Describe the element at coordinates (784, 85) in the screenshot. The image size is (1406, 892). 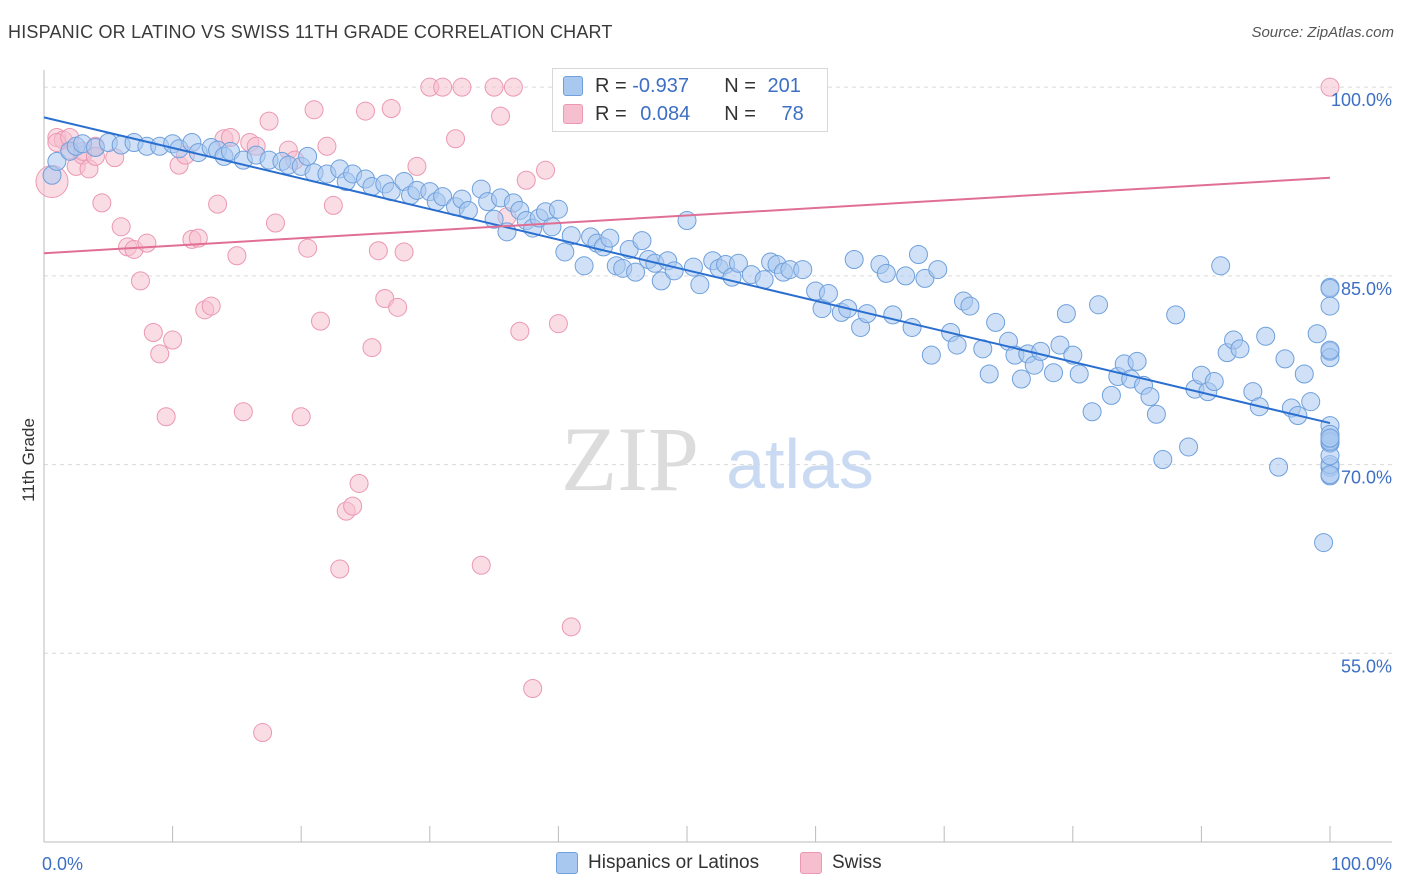
I see `legend-n-value: 201` at that location.